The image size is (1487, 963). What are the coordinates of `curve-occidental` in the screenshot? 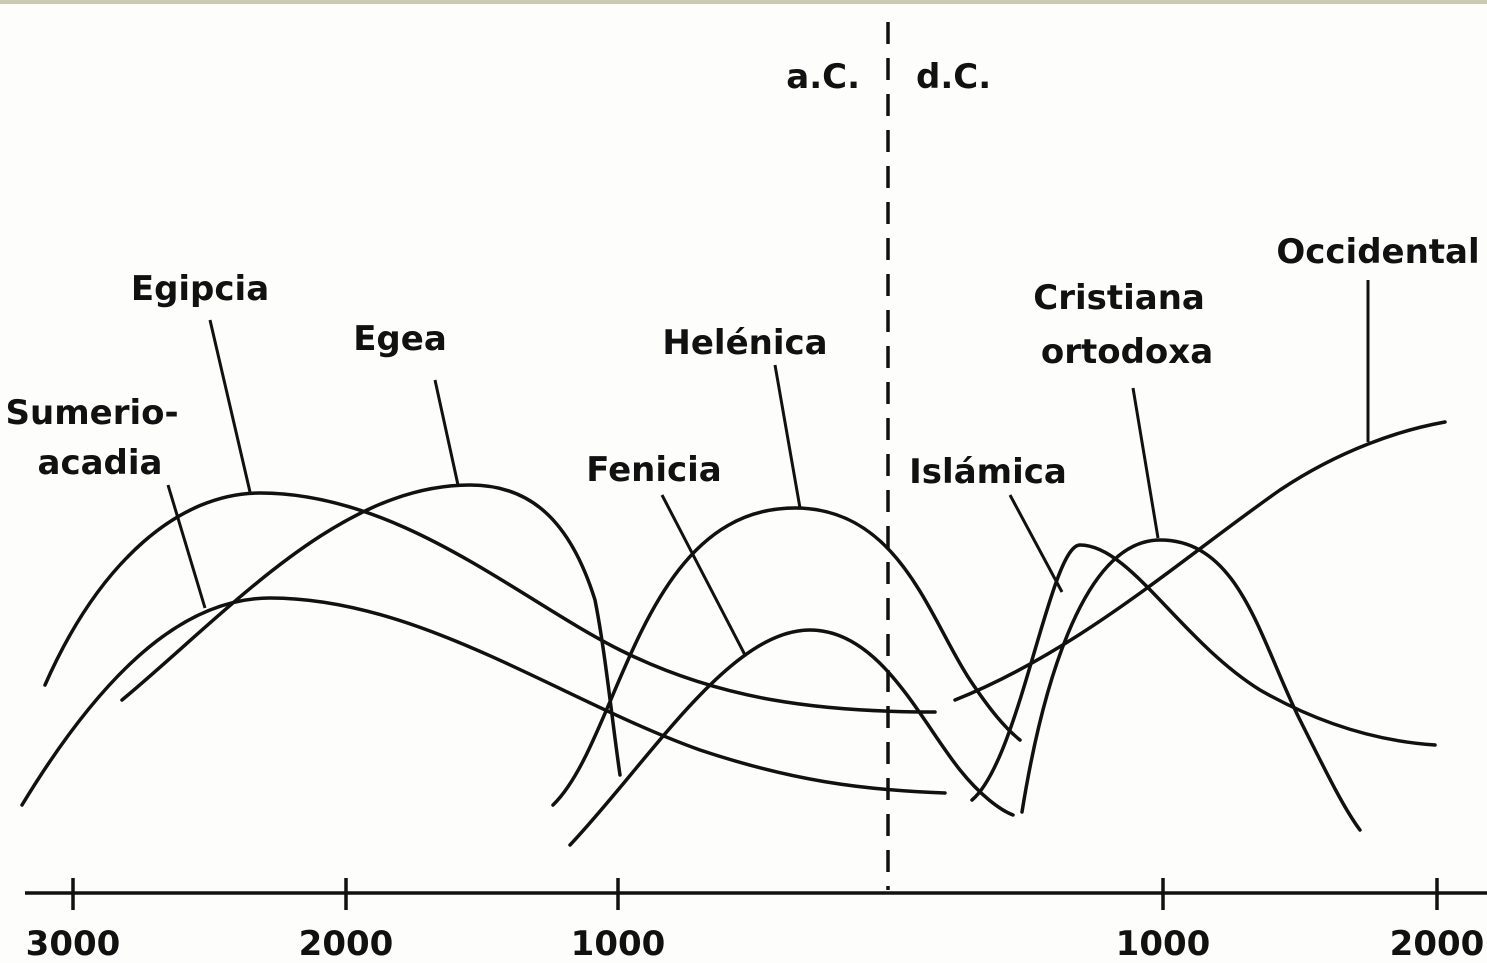 It's located at (1200, 561).